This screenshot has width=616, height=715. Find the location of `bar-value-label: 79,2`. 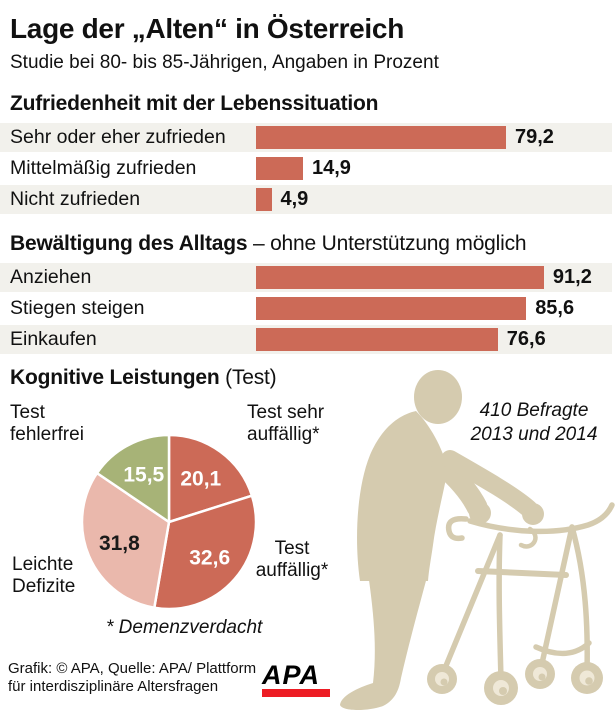

bar-value-label: 79,2 is located at coordinates (534, 137).